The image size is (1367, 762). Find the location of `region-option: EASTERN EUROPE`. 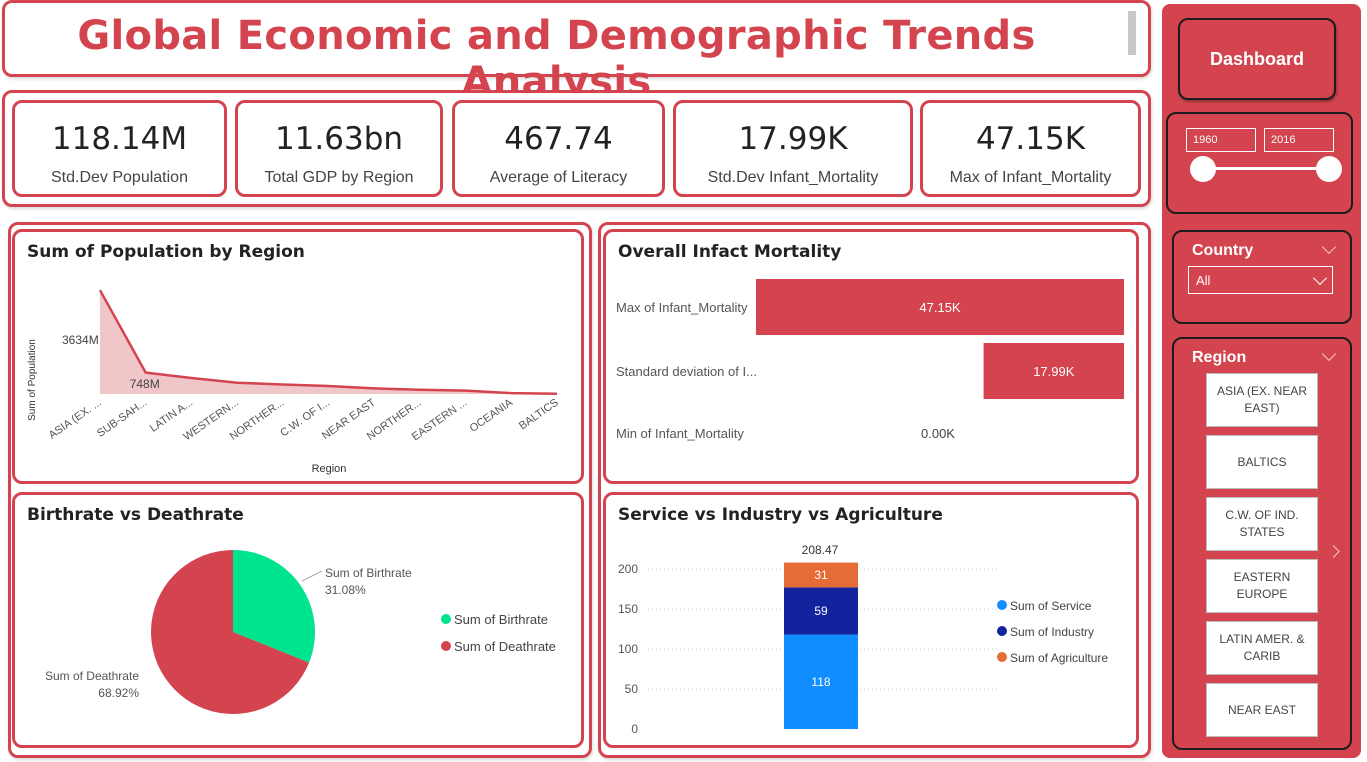

region-option: EASTERN EUROPE is located at coordinates (1262, 586).